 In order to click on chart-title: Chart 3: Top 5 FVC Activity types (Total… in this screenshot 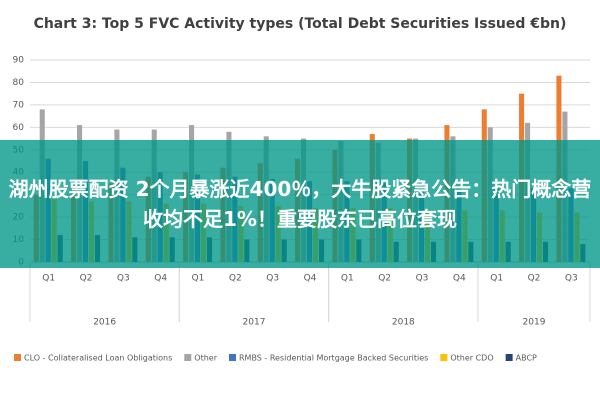, I will do `click(300, 24)`.